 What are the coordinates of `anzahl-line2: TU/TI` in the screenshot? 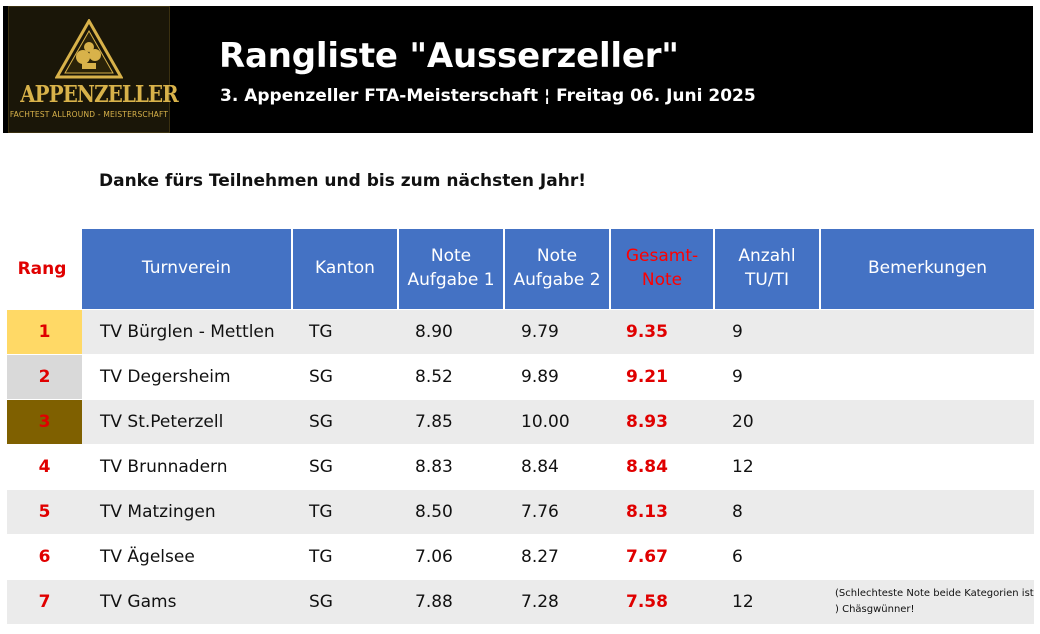 It's located at (767, 280).